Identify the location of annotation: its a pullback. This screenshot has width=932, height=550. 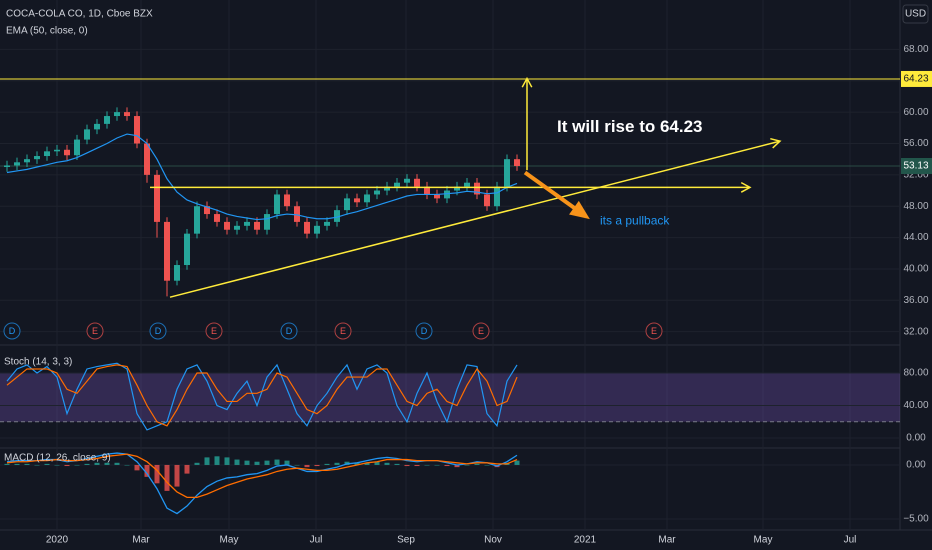
(635, 221).